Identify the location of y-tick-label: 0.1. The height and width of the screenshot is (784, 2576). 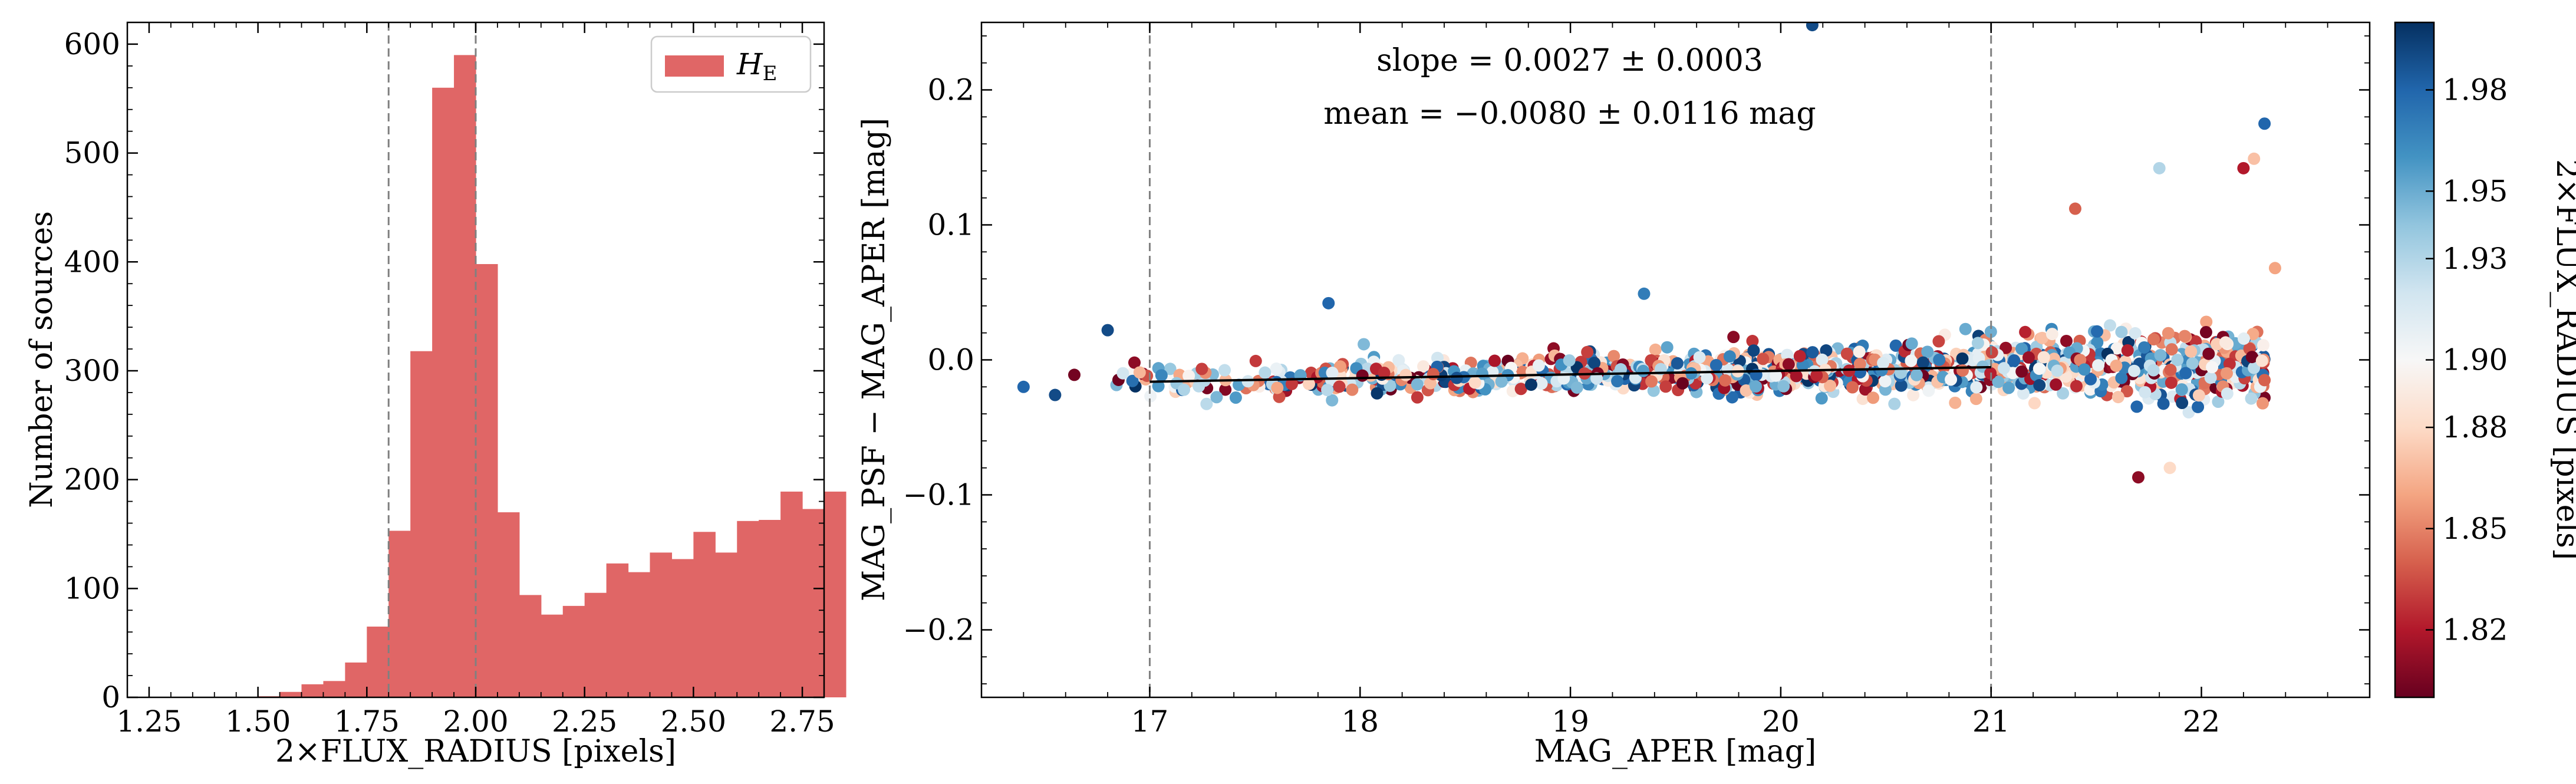
(950, 225).